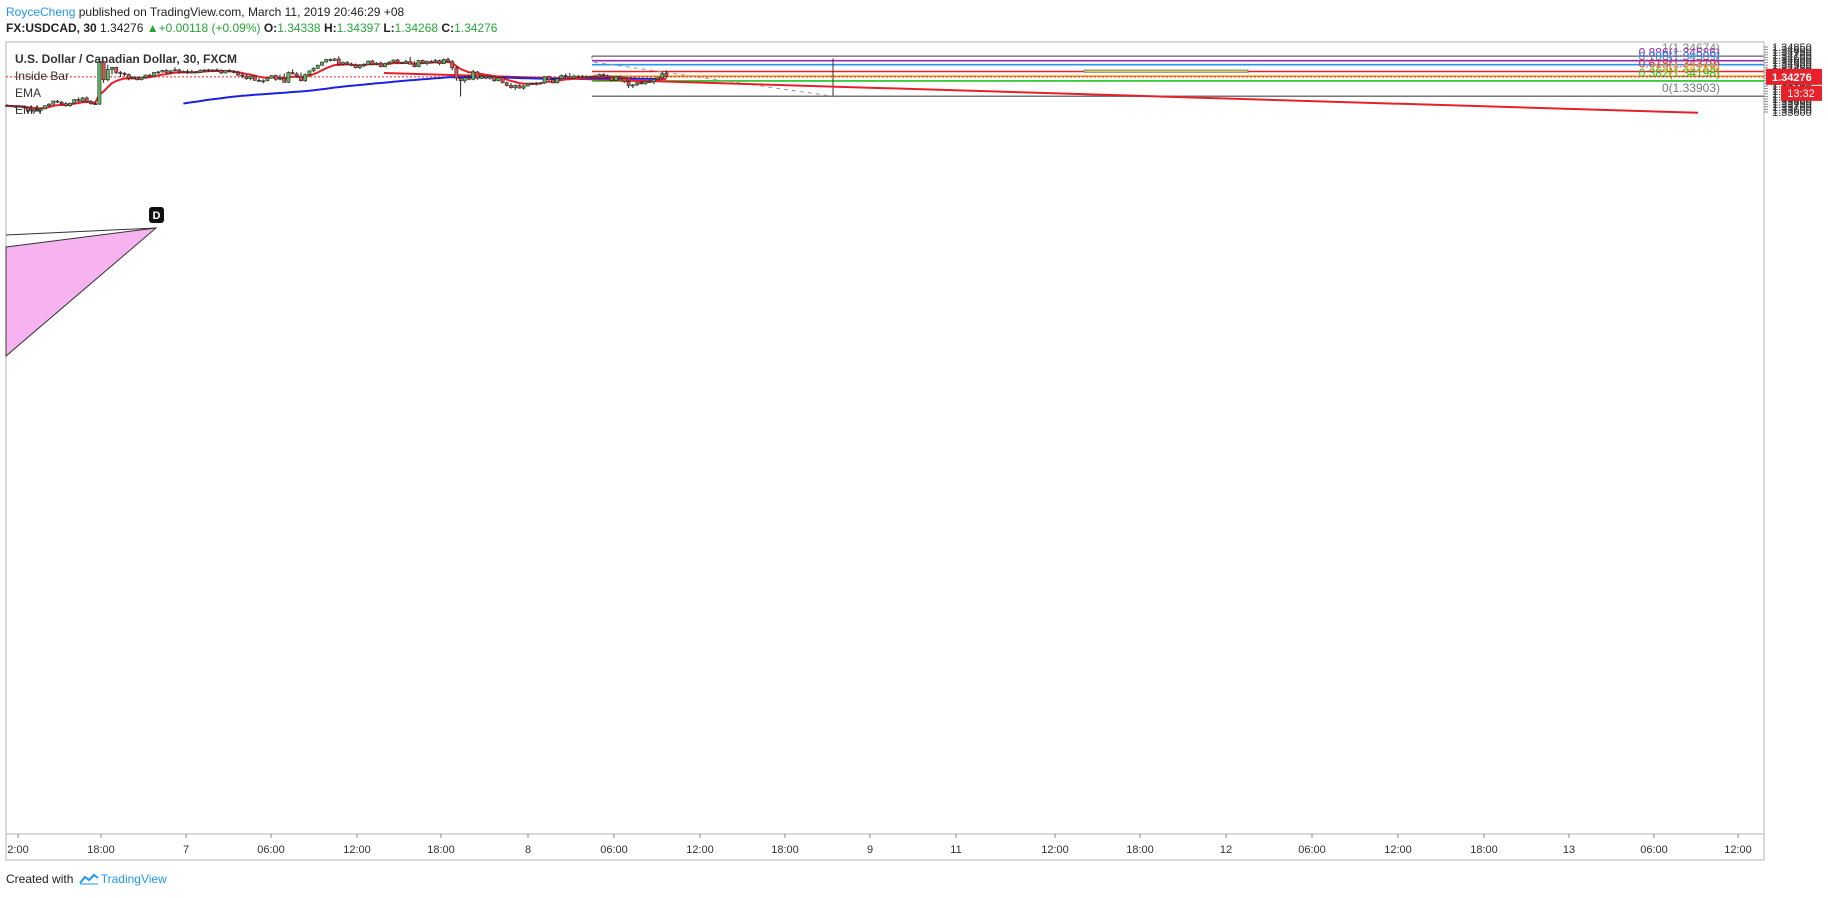 The height and width of the screenshot is (898, 1828). What do you see at coordinates (1691, 48) in the screenshot?
I see `fib-level-label: 1(1.34674)` at bounding box center [1691, 48].